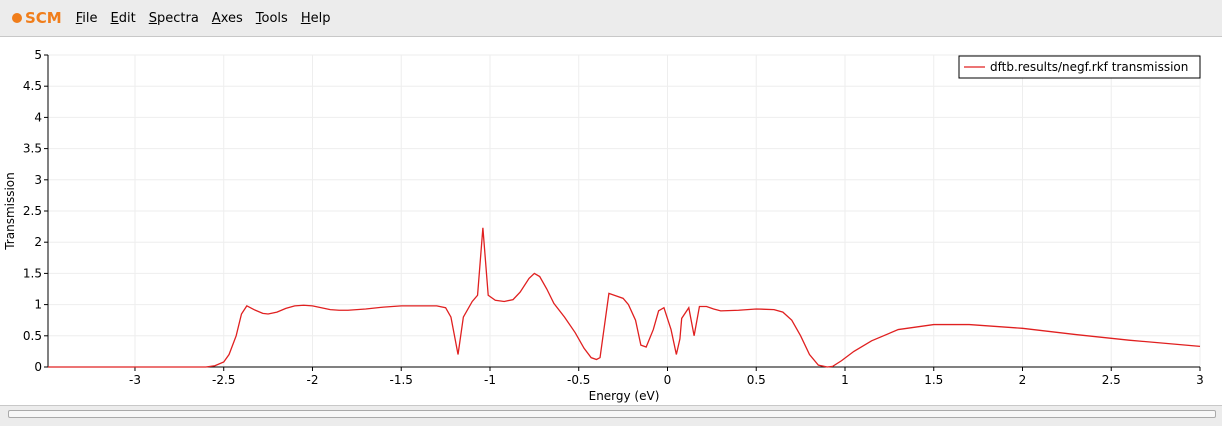 This screenshot has width=1222, height=426. I want to click on logo: SCM, so click(37, 18).